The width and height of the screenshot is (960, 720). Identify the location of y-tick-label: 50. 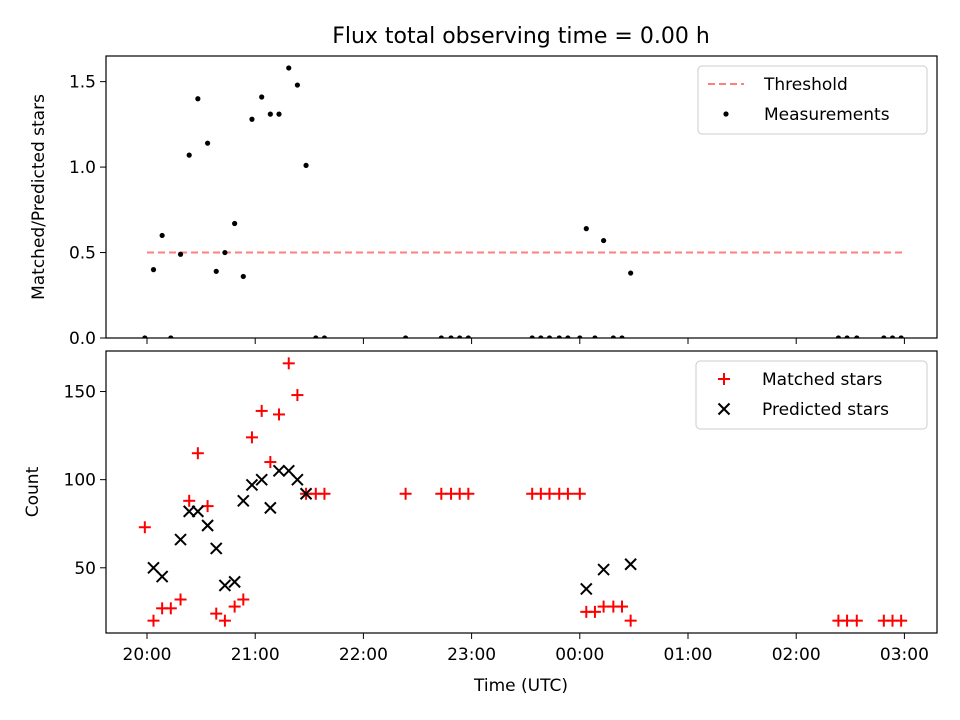
(85, 569).